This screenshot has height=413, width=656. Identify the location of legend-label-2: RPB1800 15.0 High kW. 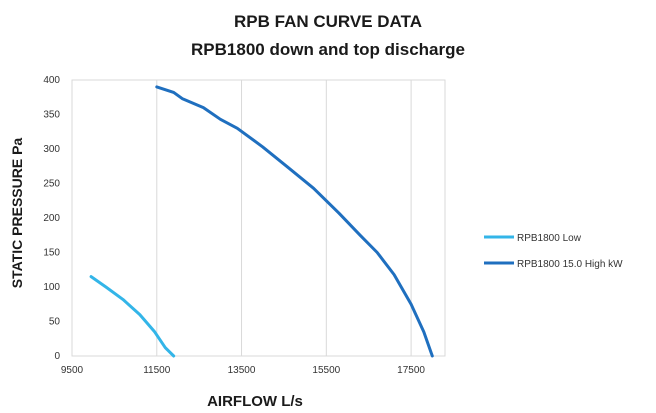
(570, 264).